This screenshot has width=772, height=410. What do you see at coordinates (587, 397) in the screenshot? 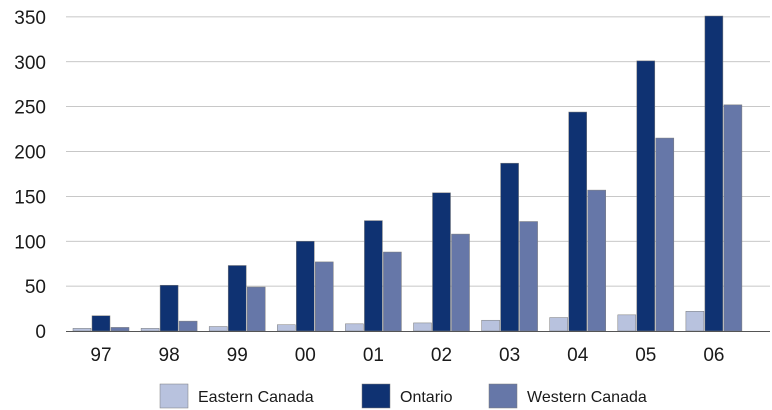
I see `legend-label: Western Canada` at bounding box center [587, 397].